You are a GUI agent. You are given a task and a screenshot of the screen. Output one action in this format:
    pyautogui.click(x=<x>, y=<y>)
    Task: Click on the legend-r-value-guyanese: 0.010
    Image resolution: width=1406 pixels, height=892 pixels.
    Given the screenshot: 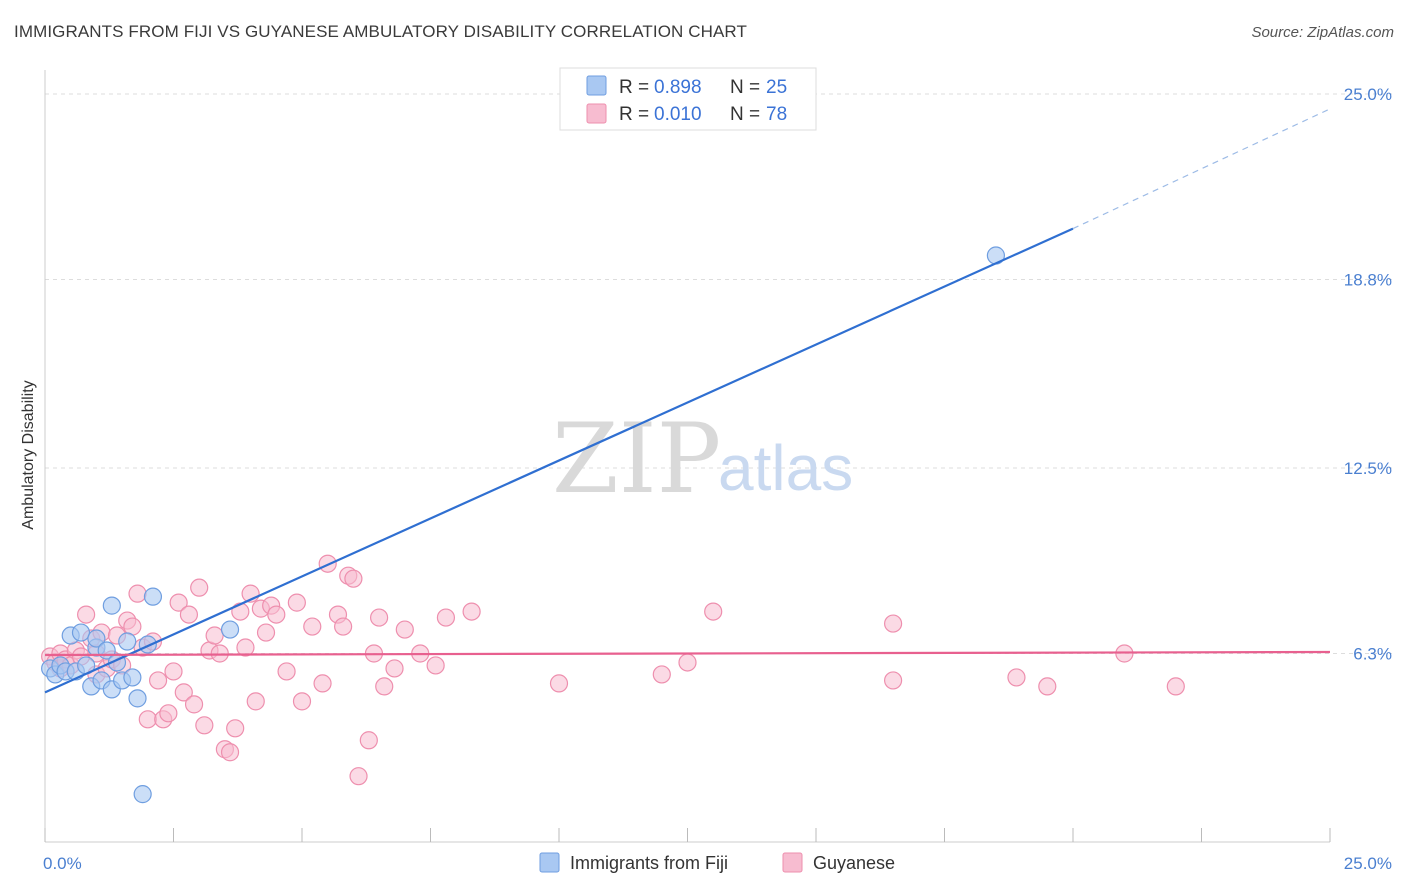 What is the action you would take?
    pyautogui.click(x=678, y=114)
    